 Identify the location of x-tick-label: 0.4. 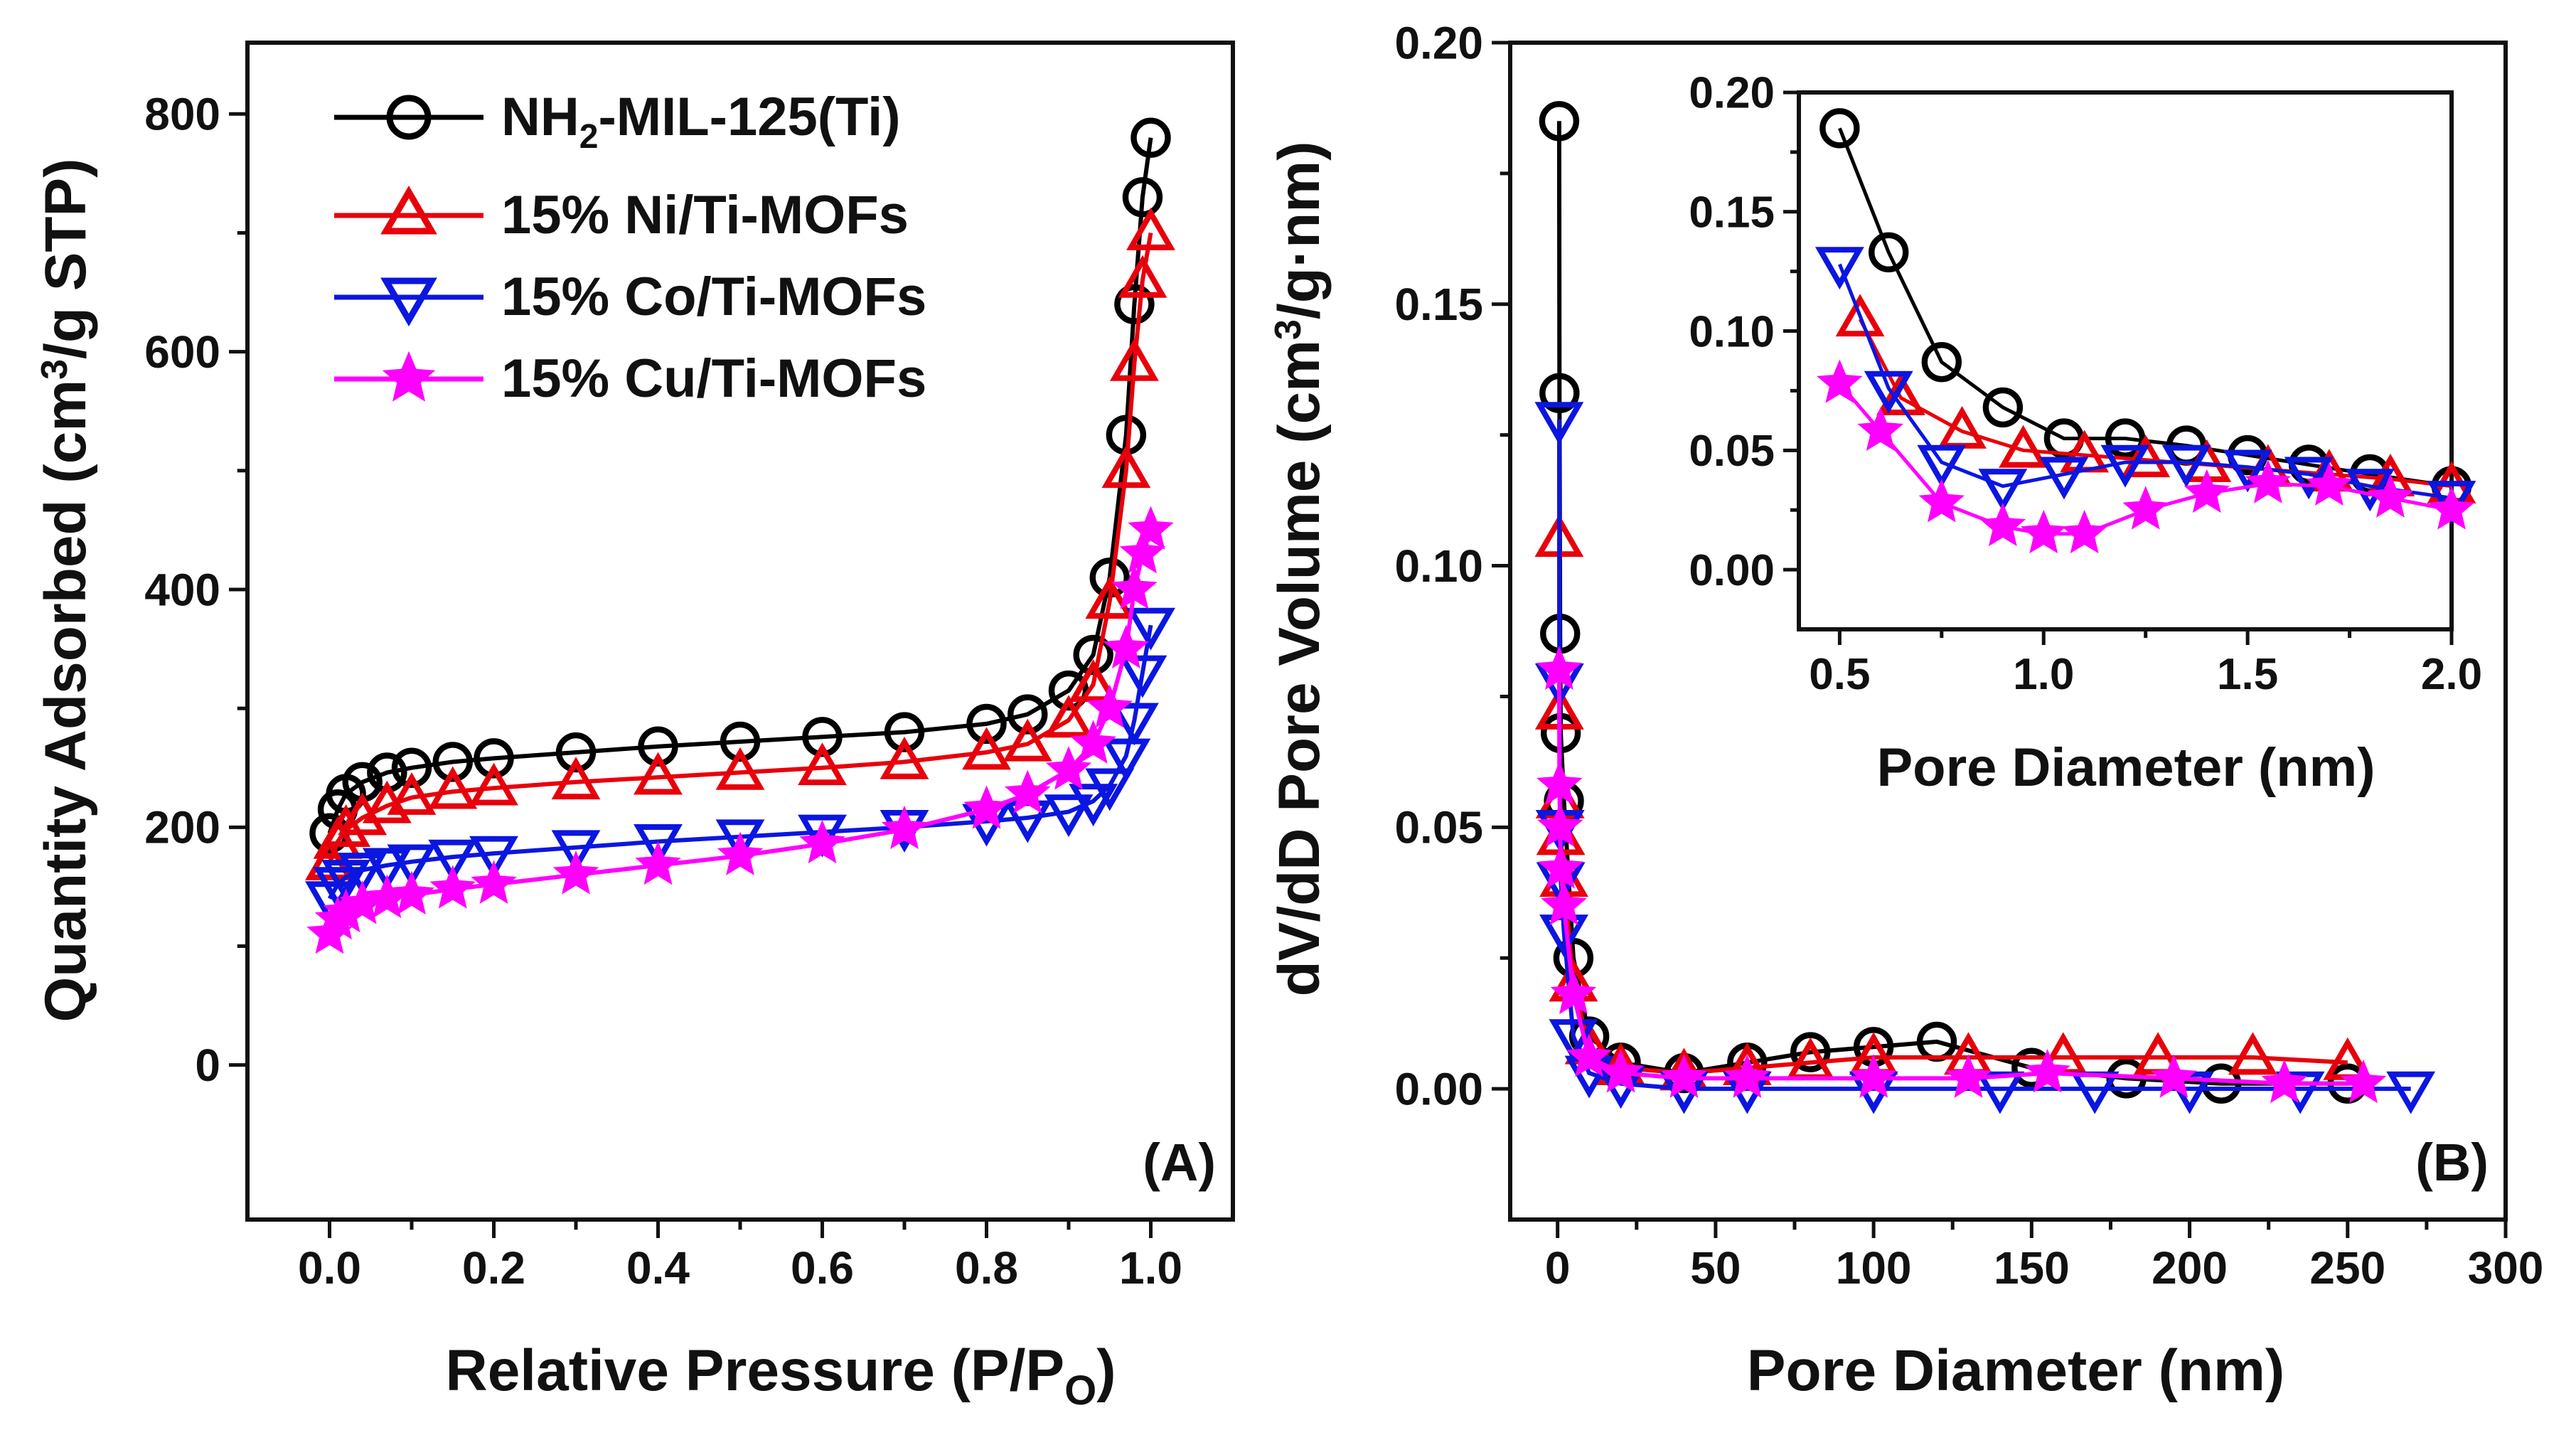
(658, 1268).